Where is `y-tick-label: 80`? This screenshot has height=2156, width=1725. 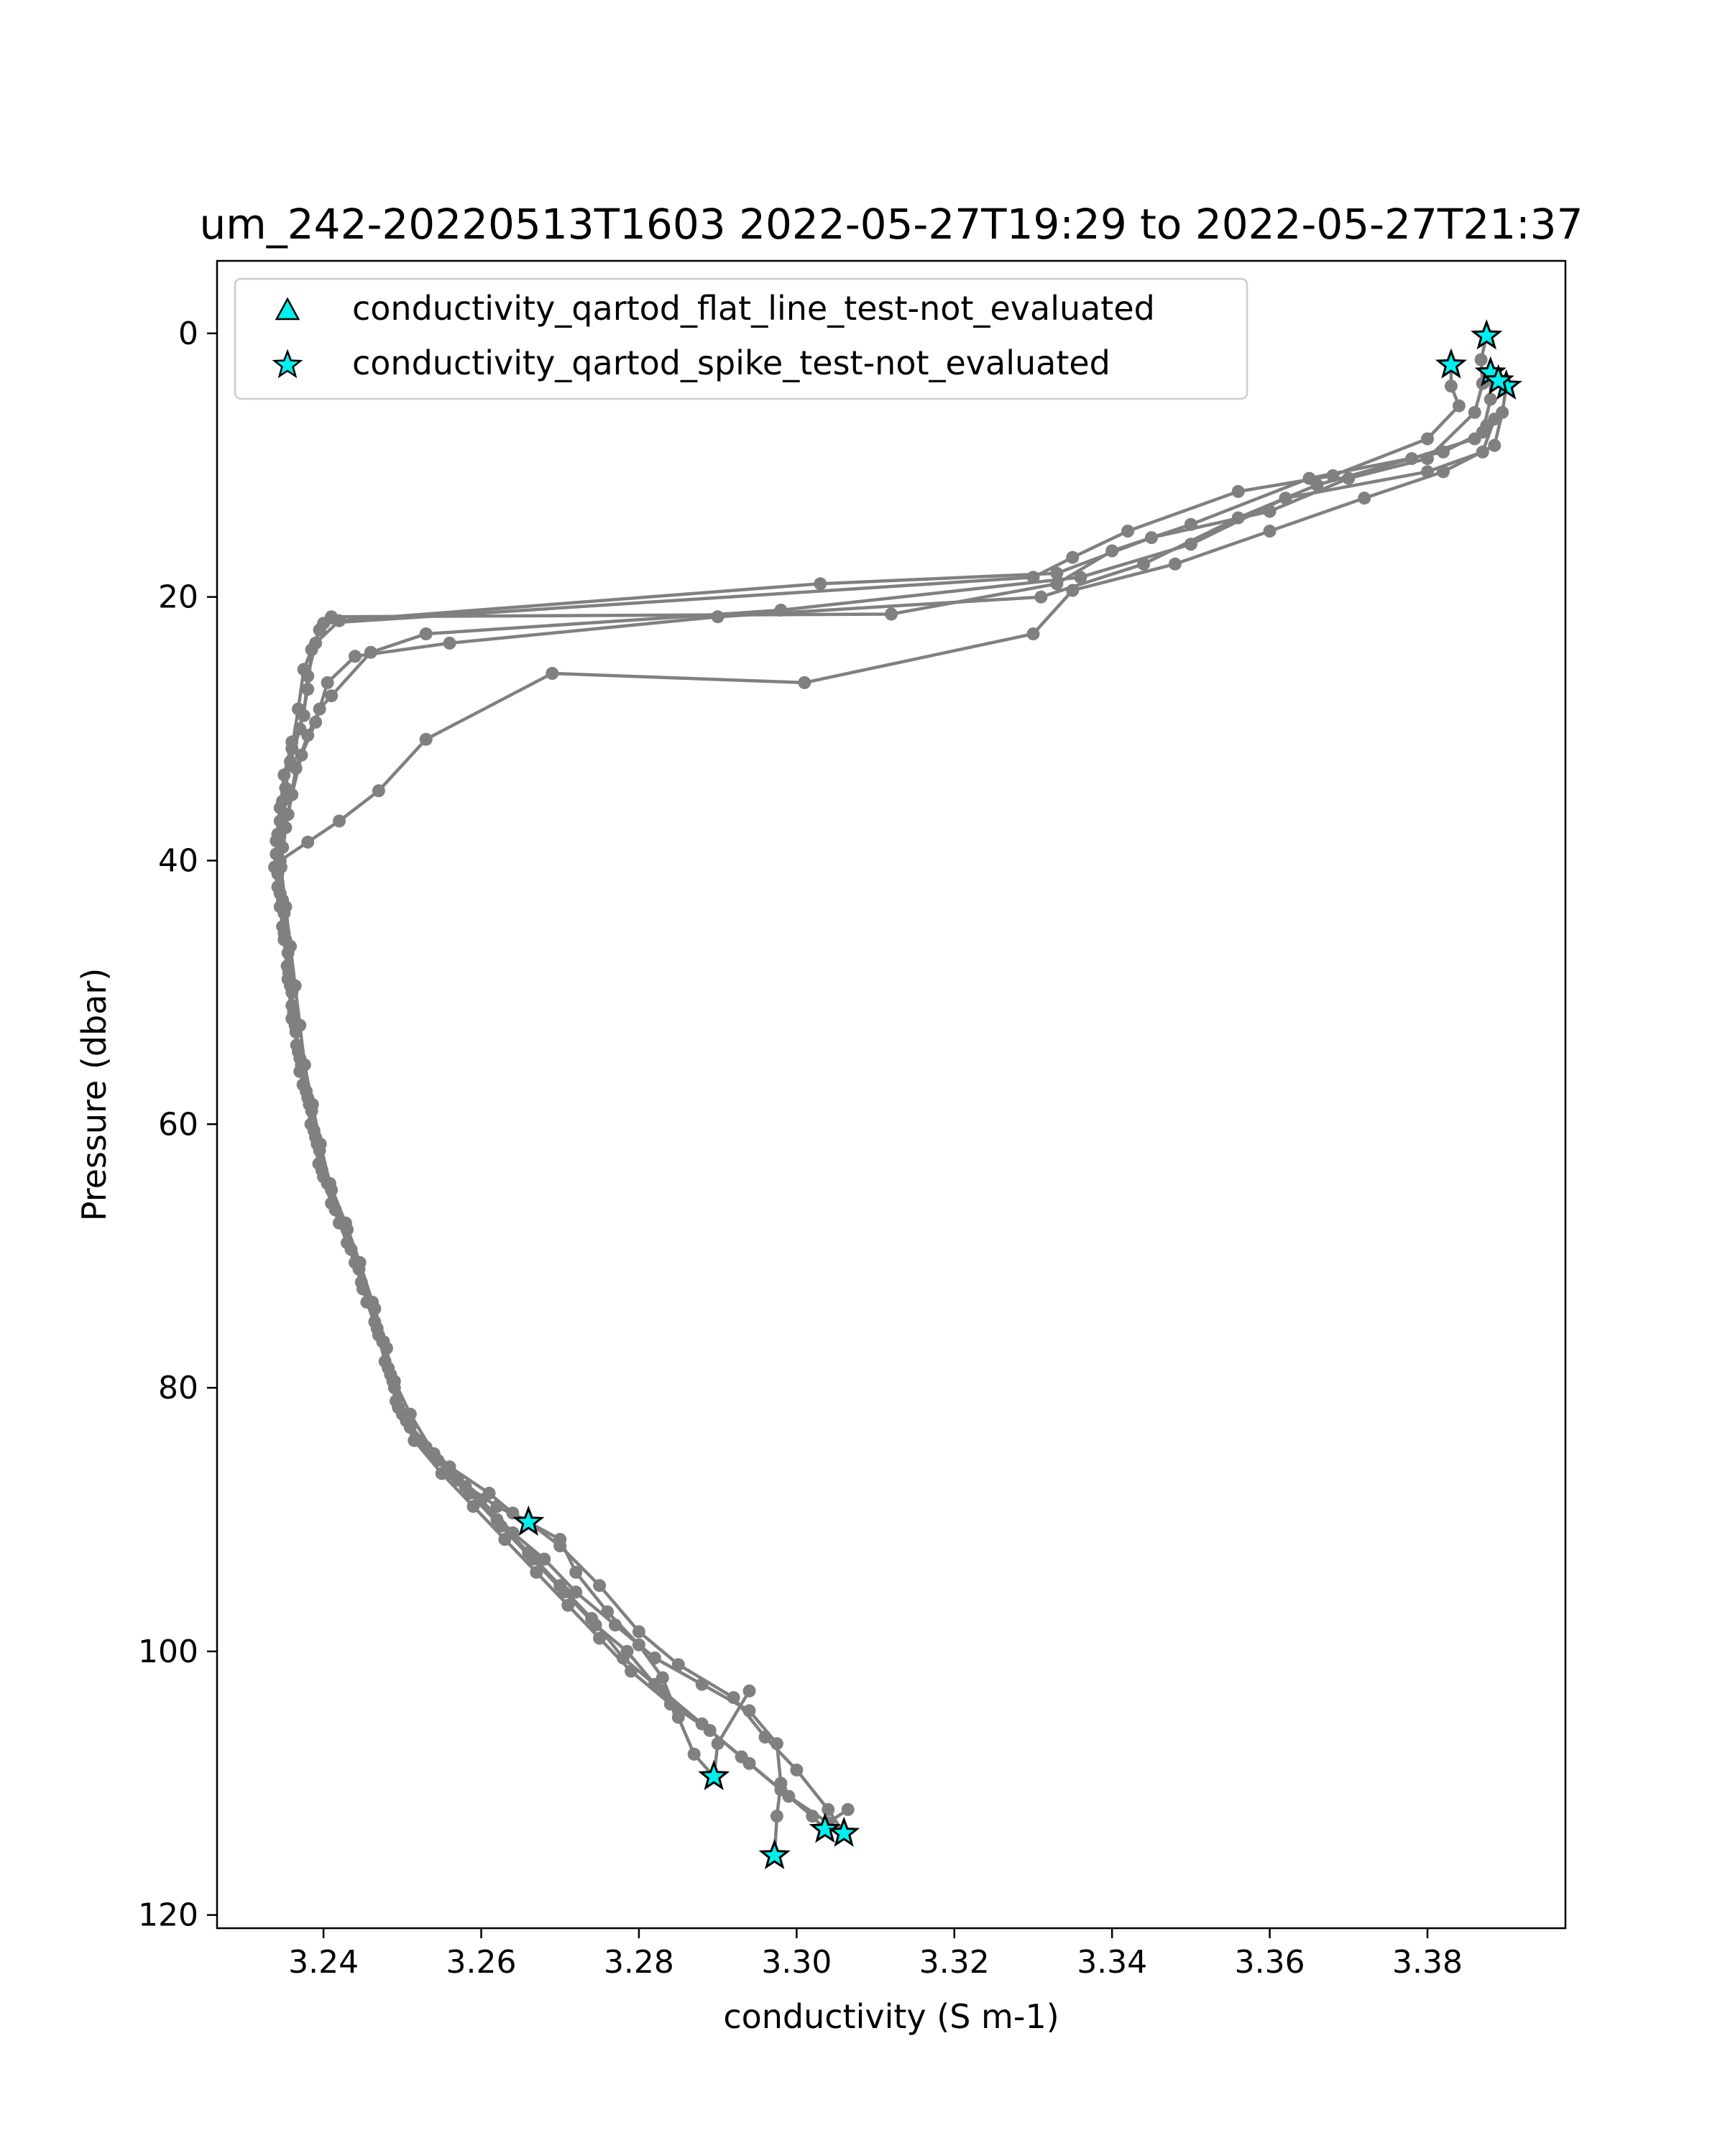
y-tick-label: 80 is located at coordinates (178, 1388).